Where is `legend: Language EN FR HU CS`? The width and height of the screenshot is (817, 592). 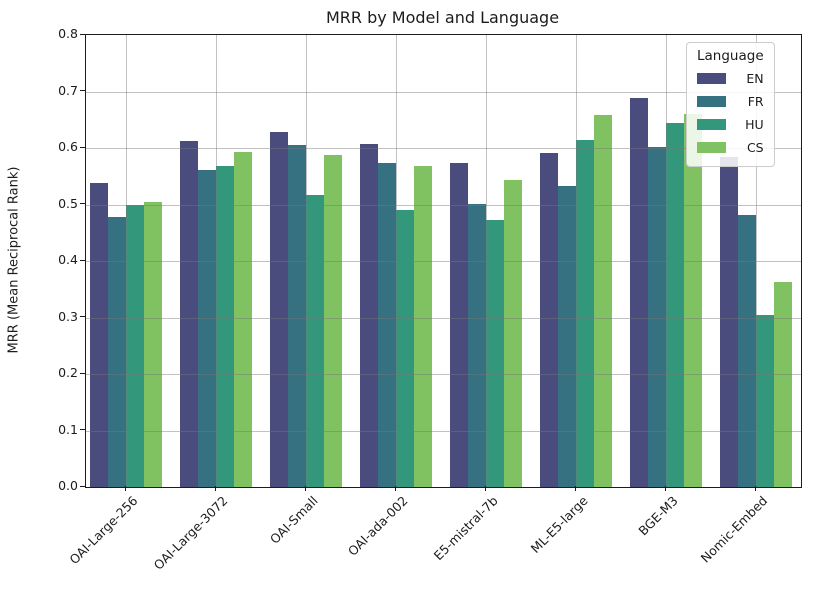
legend: Language EN FR HU CS is located at coordinates (730, 104).